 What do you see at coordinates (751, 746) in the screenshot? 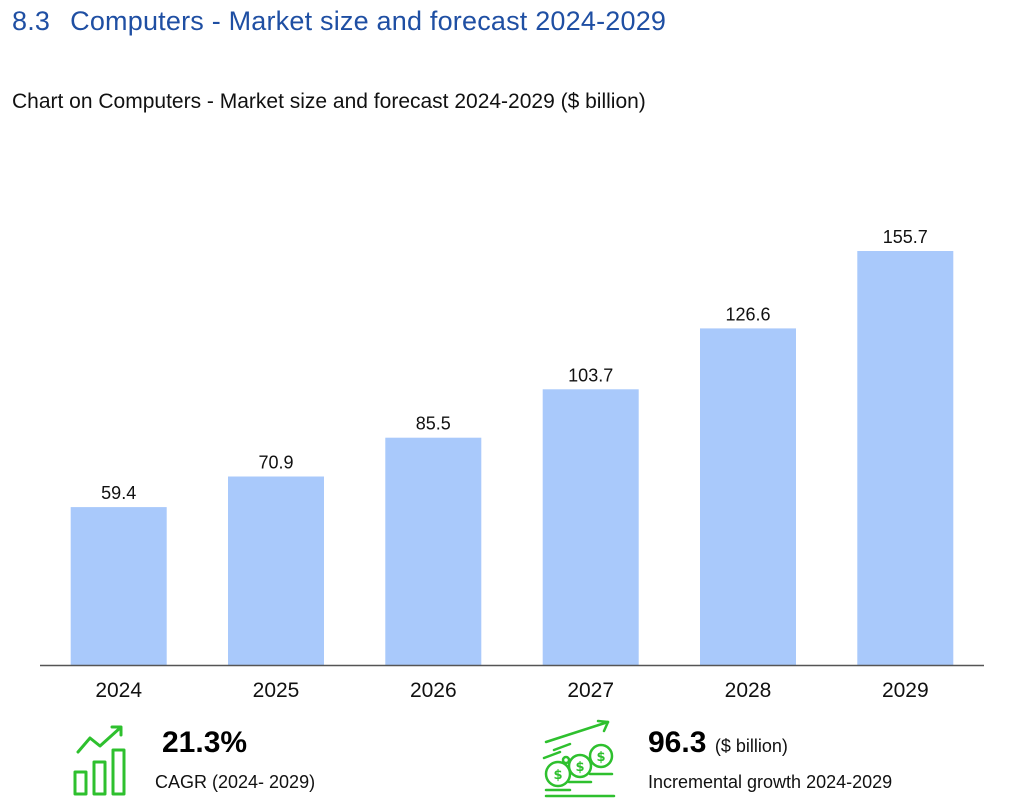
I see `incremental-unit: ($ billion)` at bounding box center [751, 746].